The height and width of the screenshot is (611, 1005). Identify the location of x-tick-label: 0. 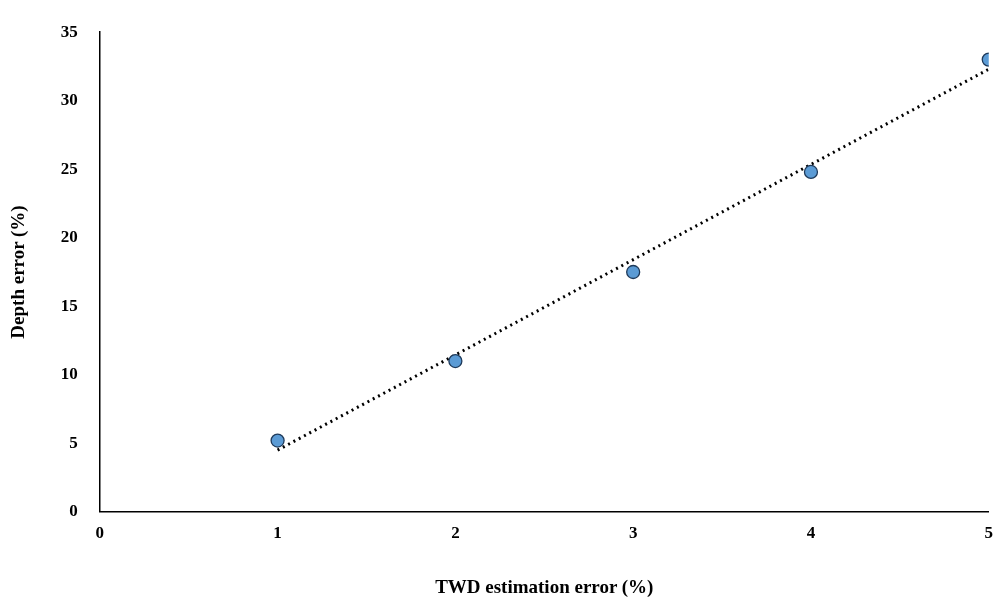
(100, 533).